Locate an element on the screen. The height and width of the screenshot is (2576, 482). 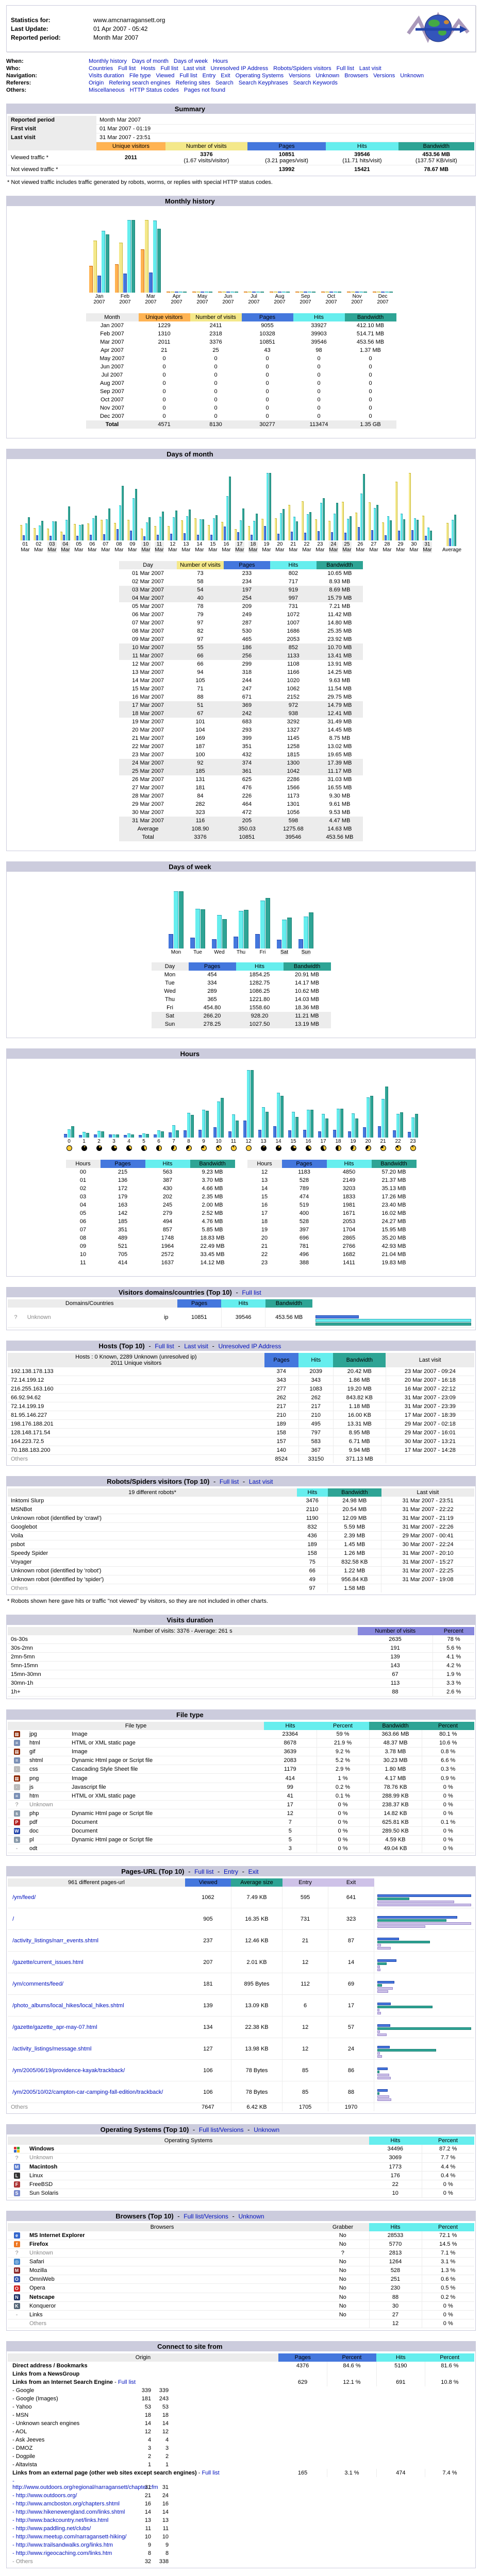
menu-link-robots-spiders-visitors: Robots/Spiders visitors is located at coordinates (302, 68).